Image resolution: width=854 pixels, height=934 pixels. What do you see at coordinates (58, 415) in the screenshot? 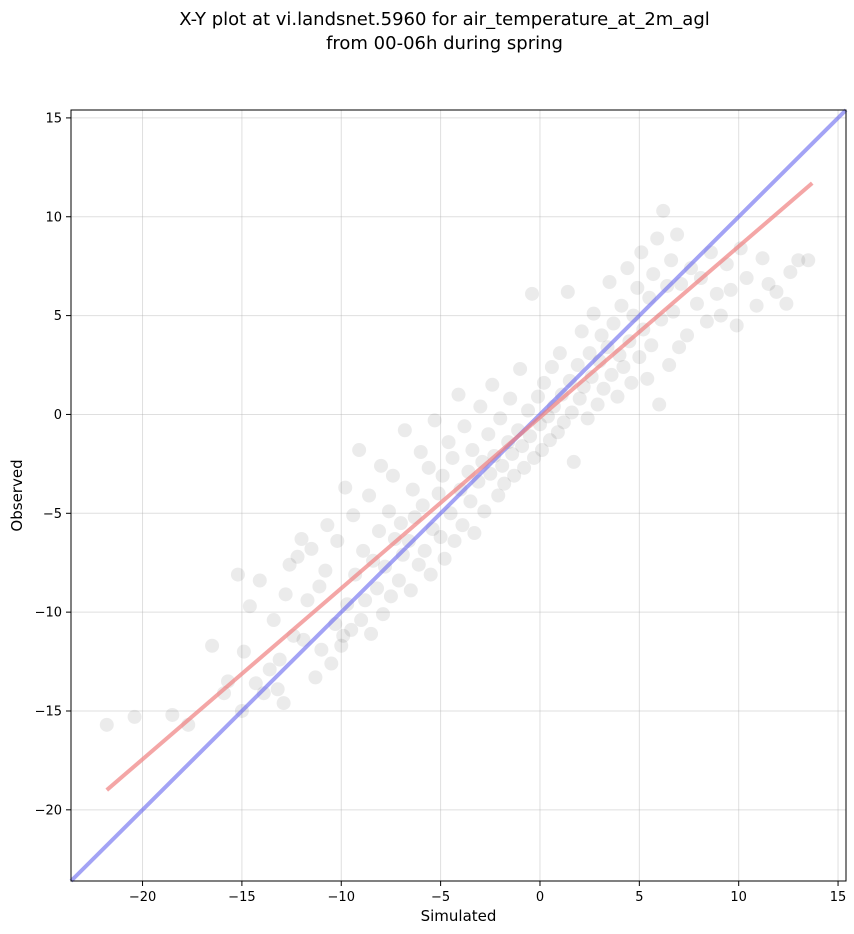
I see `y-tick-label: 0` at bounding box center [58, 415].